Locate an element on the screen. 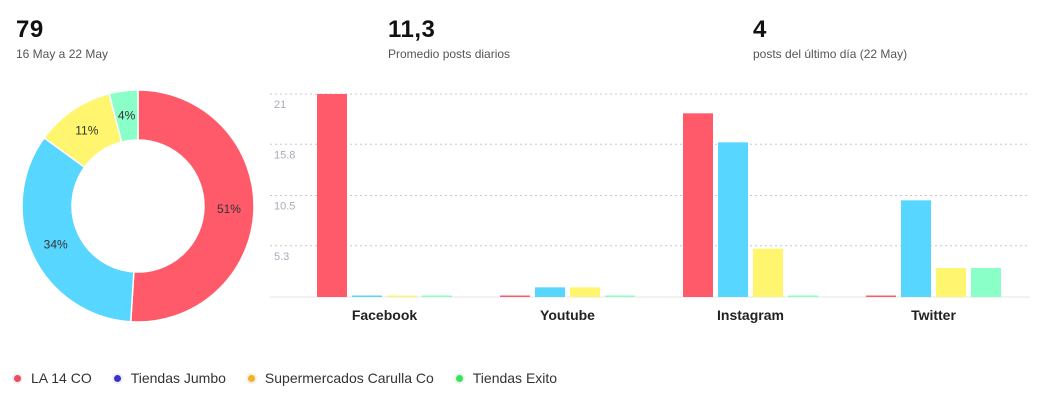  y-tick-label: 10.5 is located at coordinates (284, 207).